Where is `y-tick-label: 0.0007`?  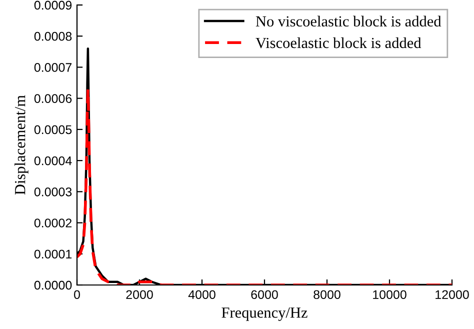 y-tick-label: 0.0007 is located at coordinates (53, 67).